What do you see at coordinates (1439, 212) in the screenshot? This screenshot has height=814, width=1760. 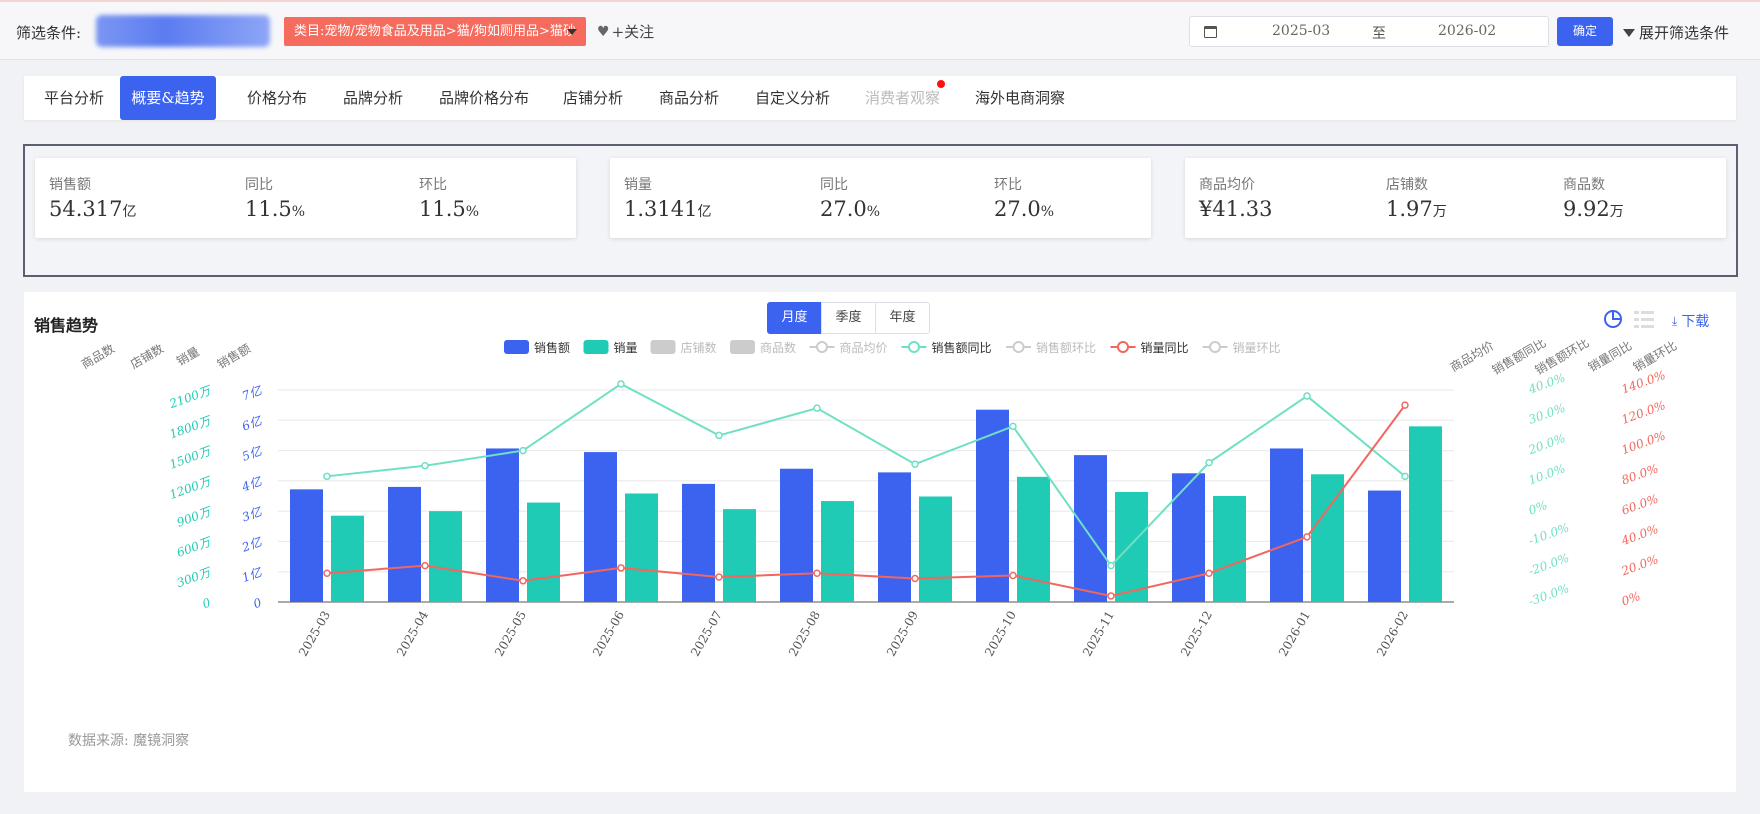 I see `kpi-unit: 万` at bounding box center [1439, 212].